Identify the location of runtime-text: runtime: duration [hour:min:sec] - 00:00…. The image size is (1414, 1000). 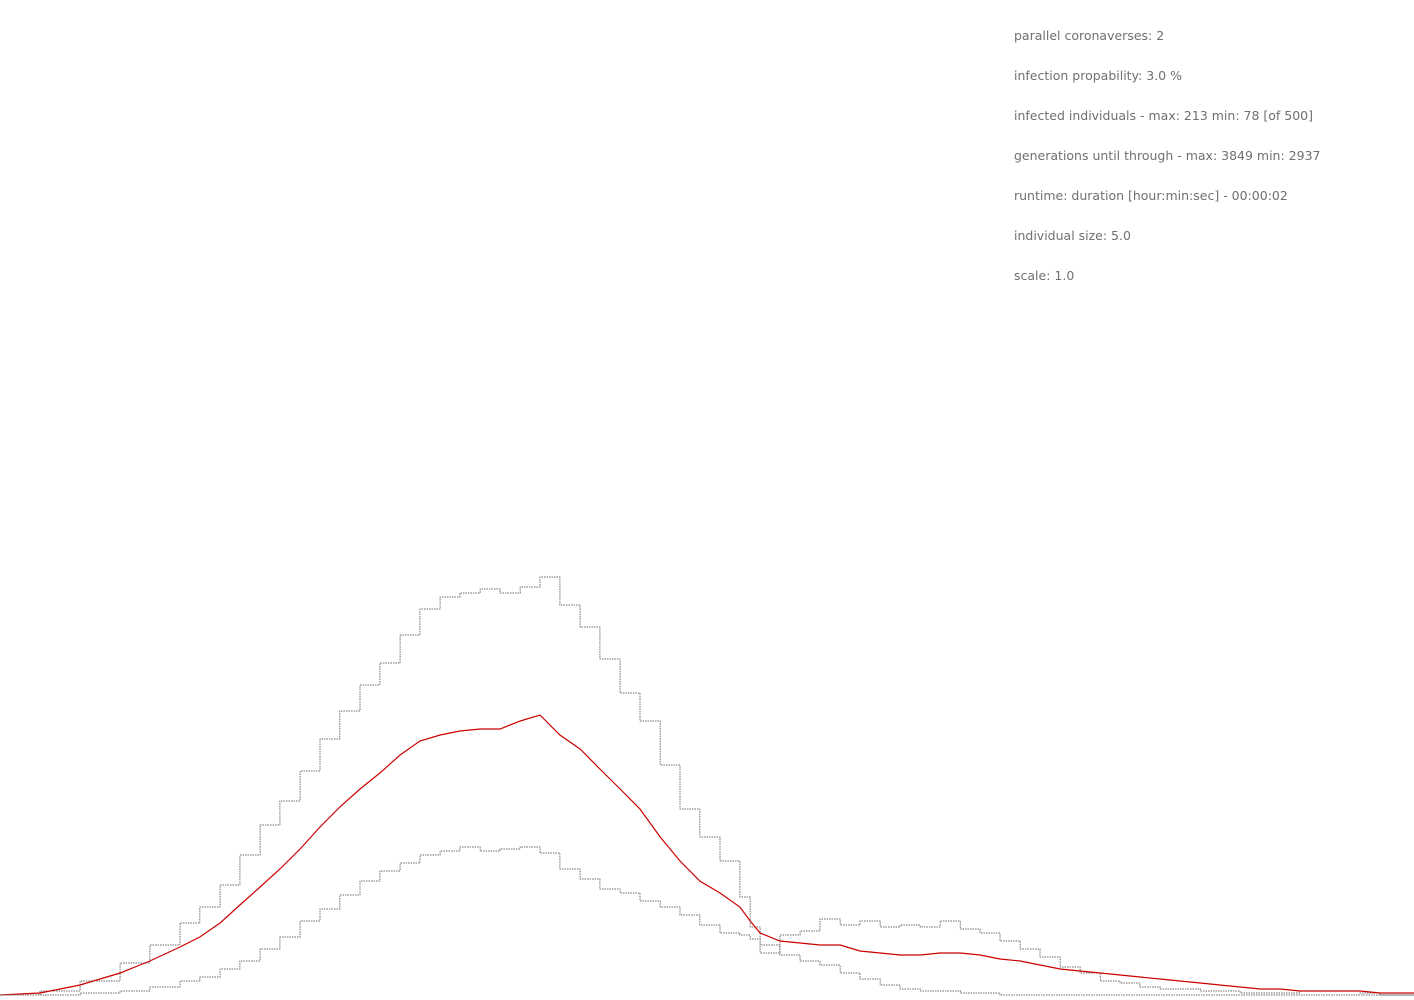
(1151, 195).